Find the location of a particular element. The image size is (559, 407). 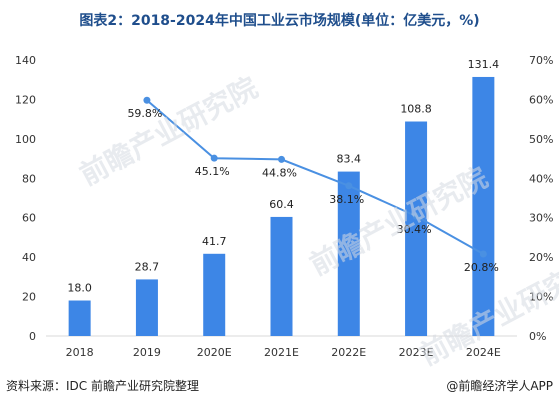

bar-value-label: 83.4 is located at coordinates (349, 159).